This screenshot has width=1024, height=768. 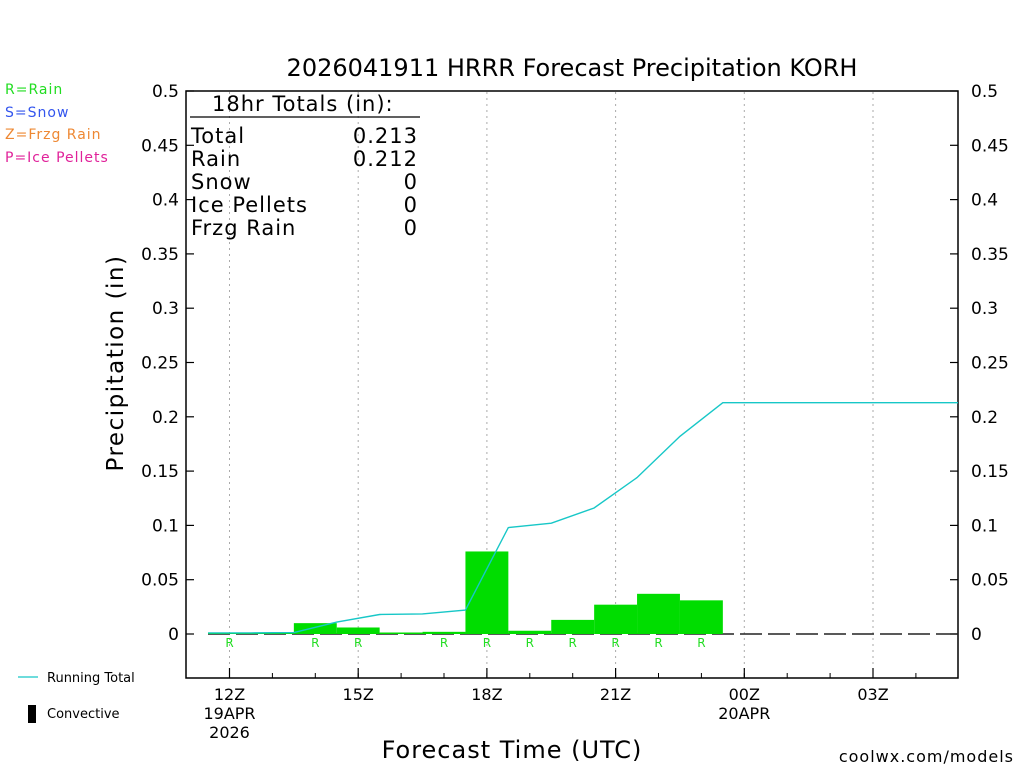 What do you see at coordinates (926, 756) in the screenshot?
I see `credit-text: coolwx.com/models` at bounding box center [926, 756].